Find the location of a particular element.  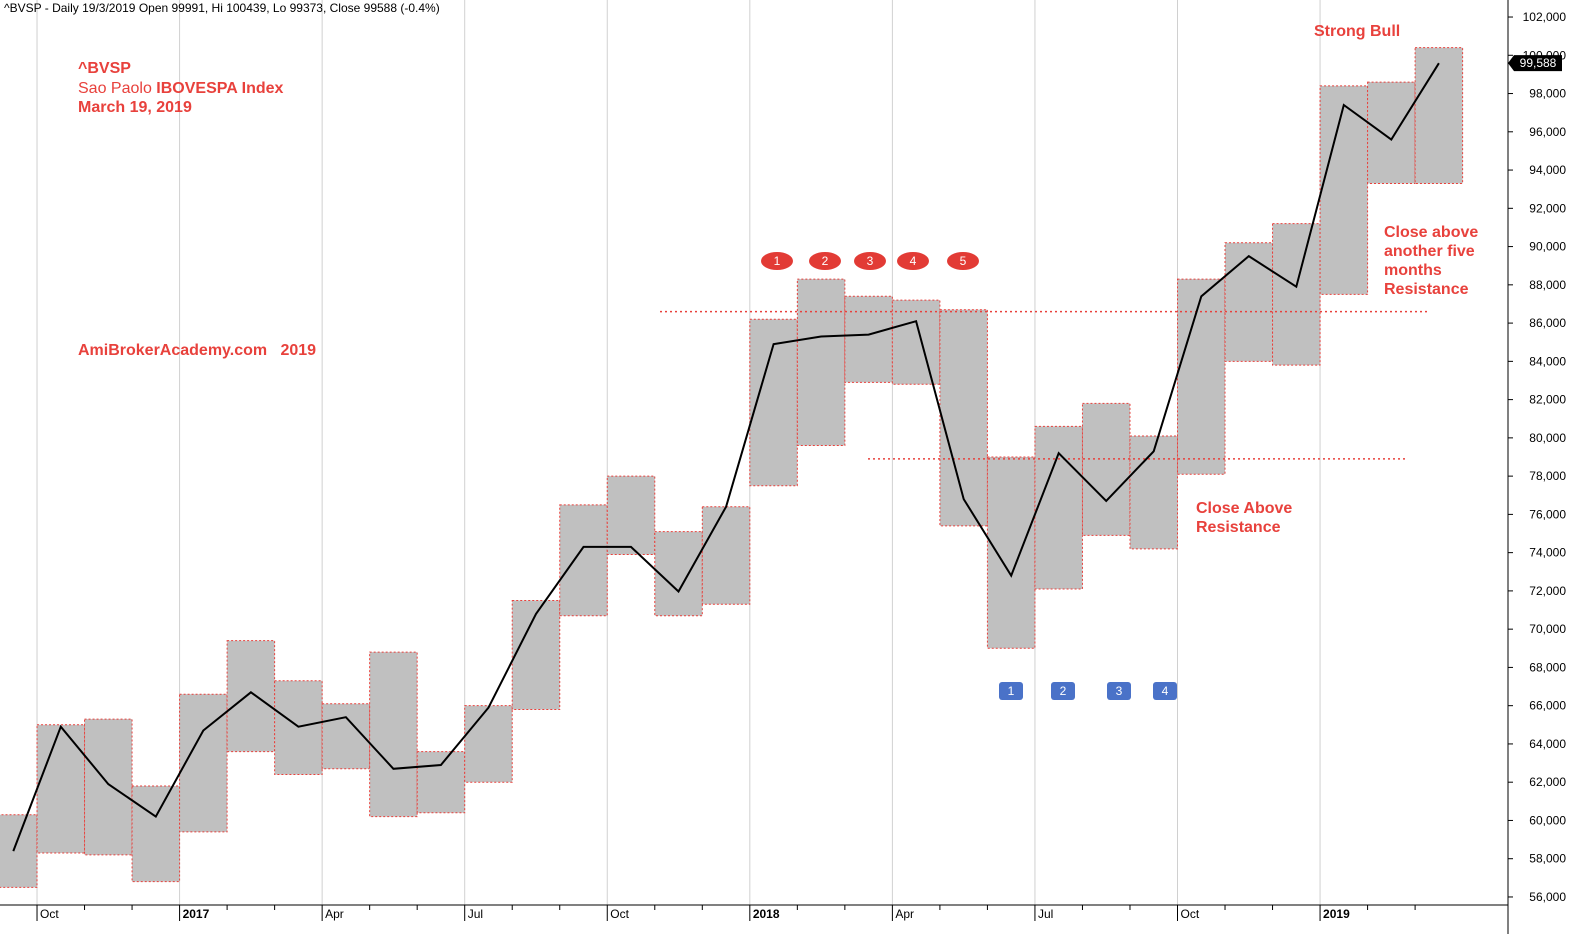

subtitle: Sao Paolo IBOVESPA Index is located at coordinates (181, 88).